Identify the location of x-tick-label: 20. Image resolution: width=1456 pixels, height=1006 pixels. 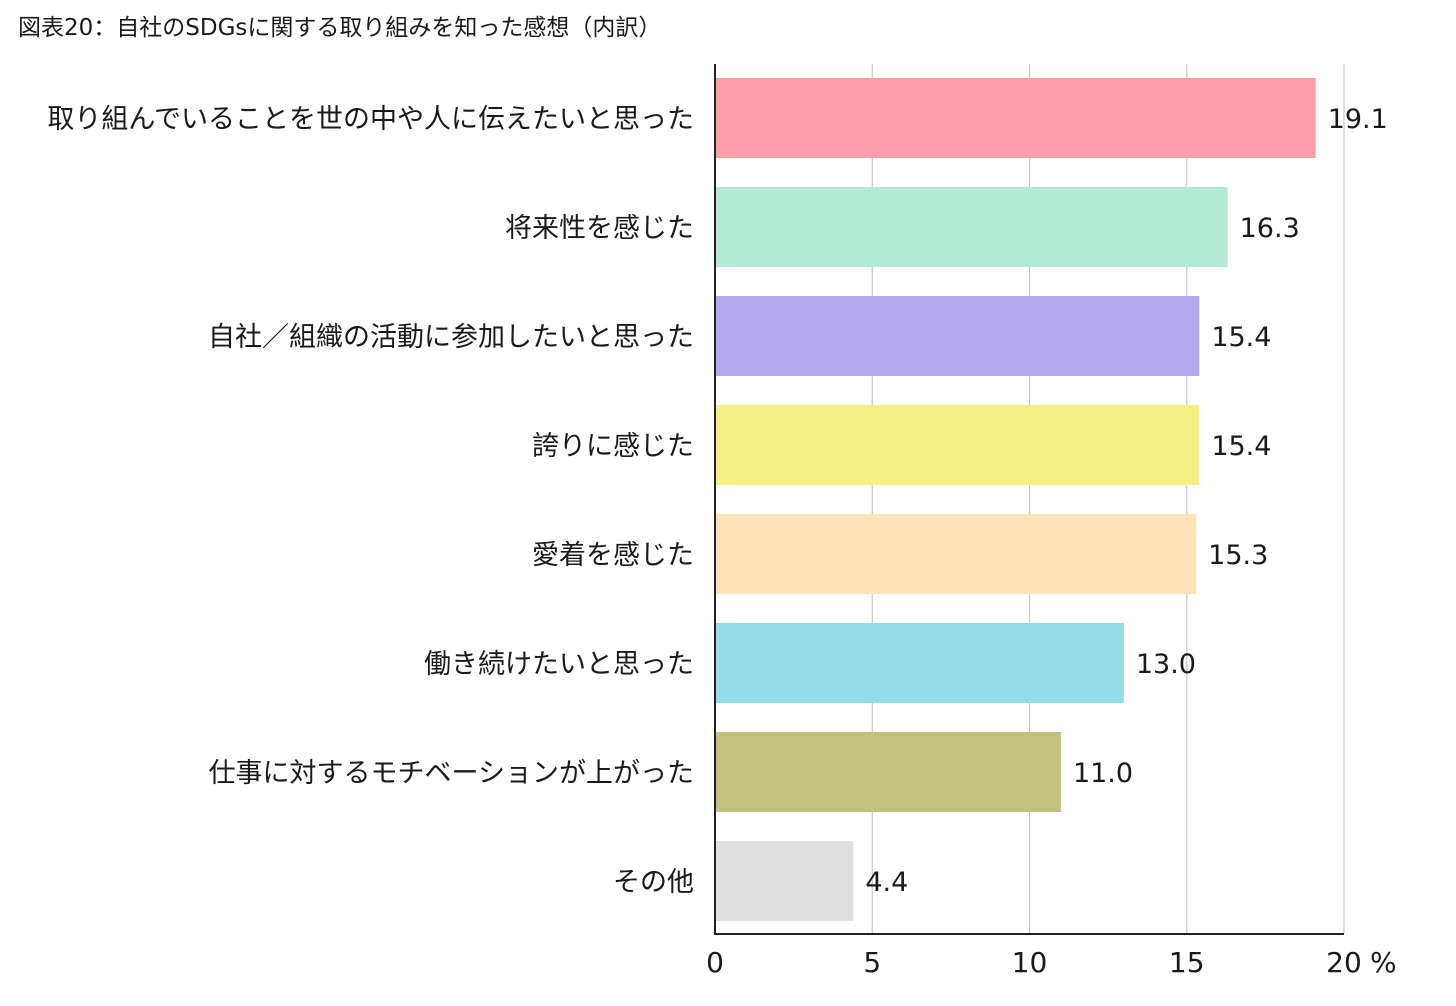
(1344, 962).